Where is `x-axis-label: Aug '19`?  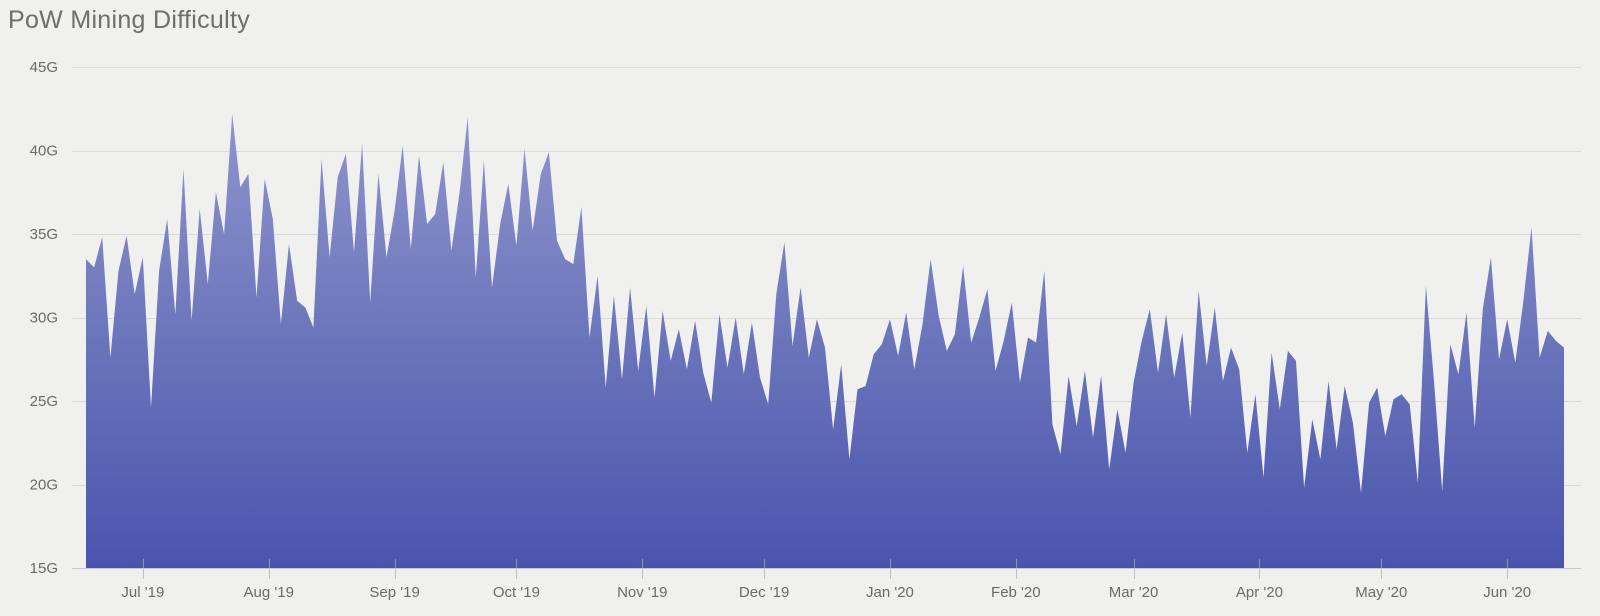 x-axis-label: Aug '19 is located at coordinates (269, 592).